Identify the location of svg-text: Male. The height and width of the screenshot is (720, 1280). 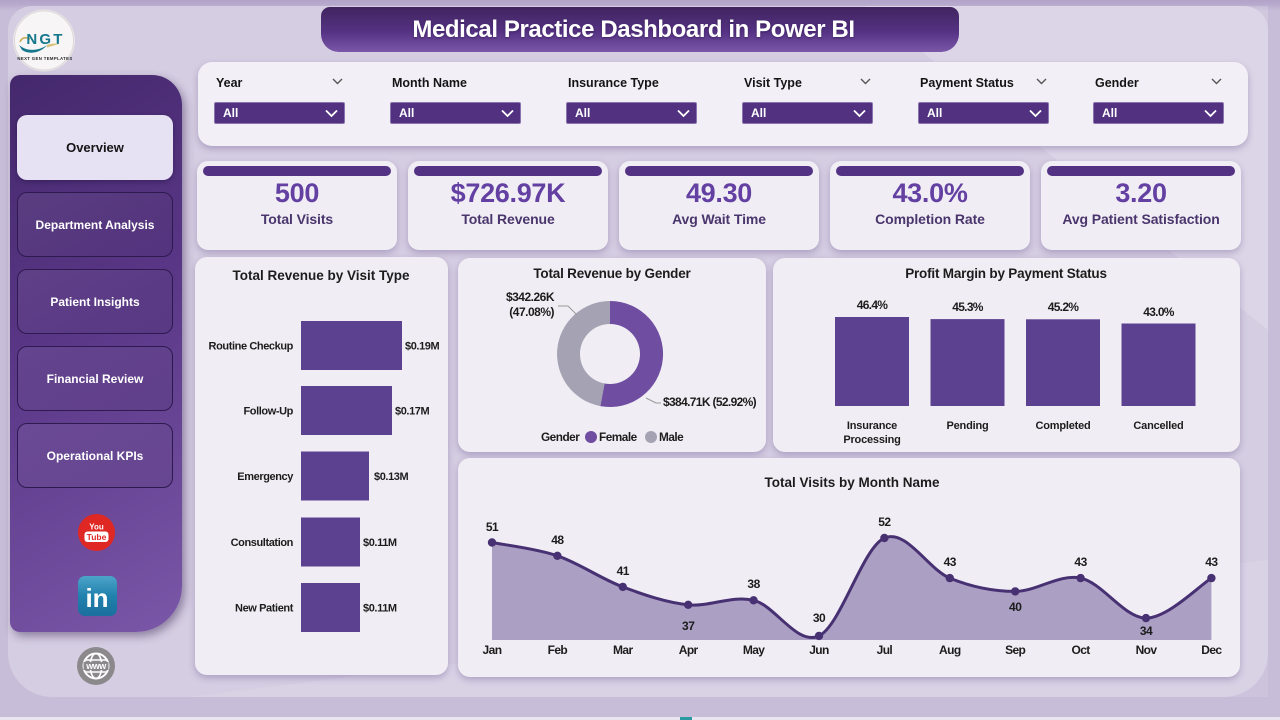
(671, 437).